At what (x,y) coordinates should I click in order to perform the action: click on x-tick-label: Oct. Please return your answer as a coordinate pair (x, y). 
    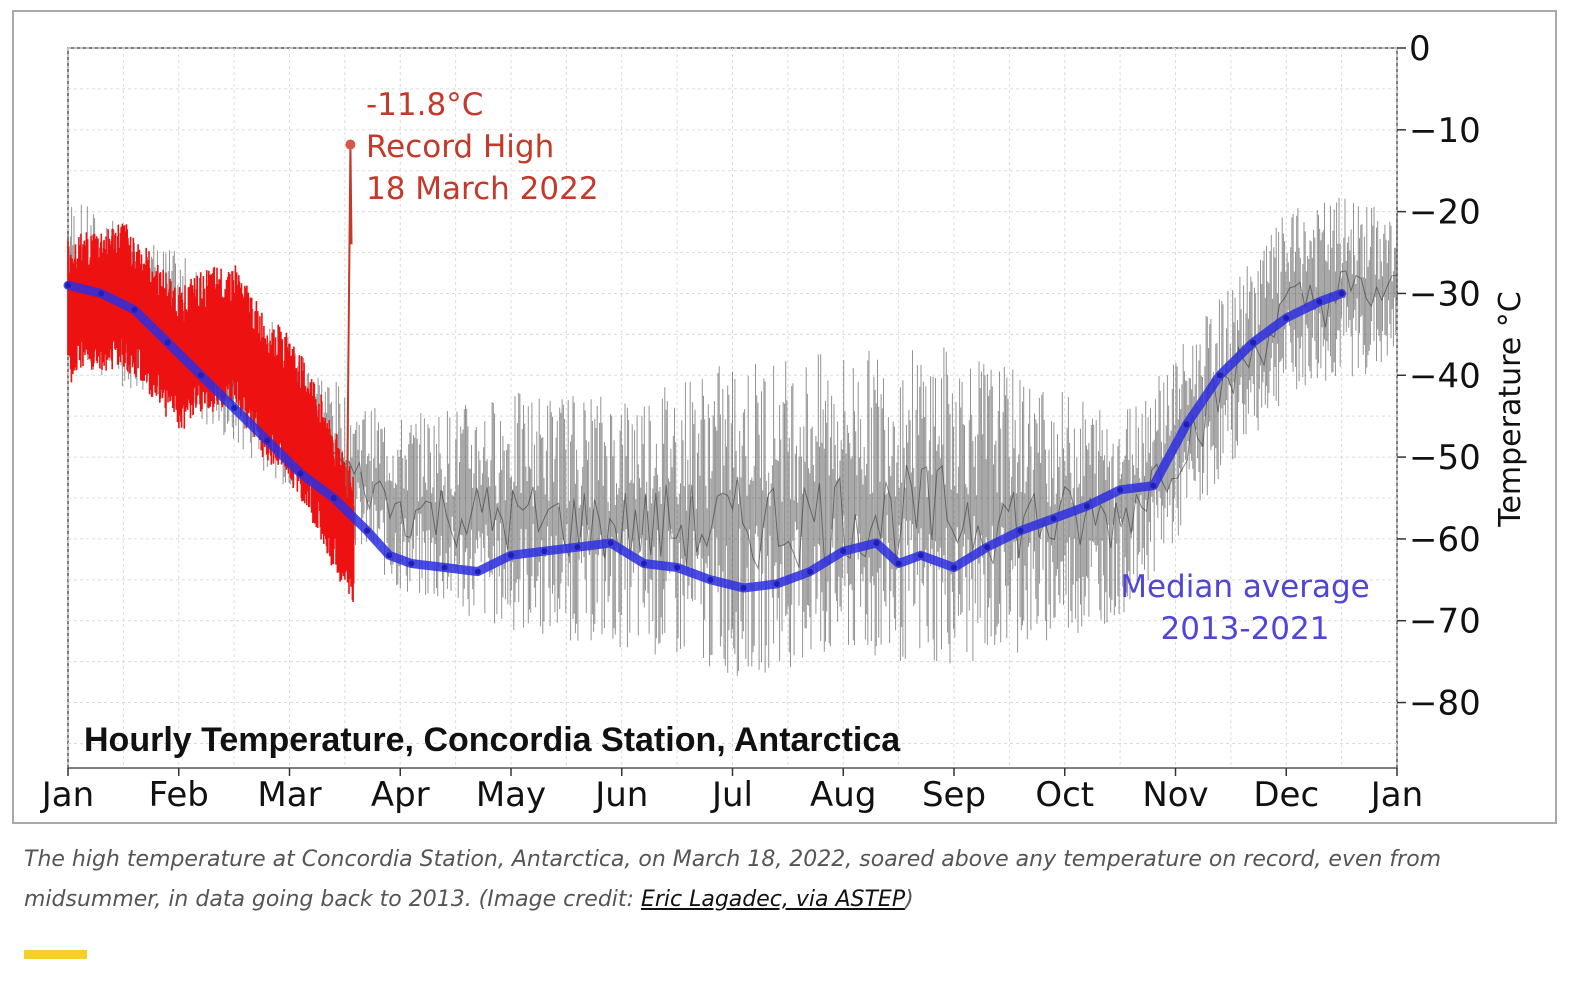
    Looking at the image, I should click on (1064, 795).